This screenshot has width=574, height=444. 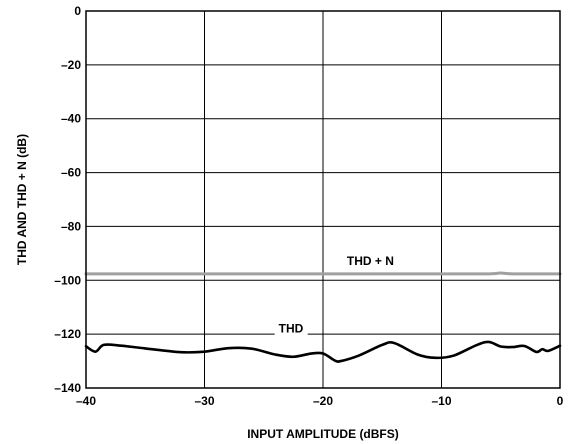 What do you see at coordinates (71, 173) in the screenshot?
I see `y-tick-label: –60` at bounding box center [71, 173].